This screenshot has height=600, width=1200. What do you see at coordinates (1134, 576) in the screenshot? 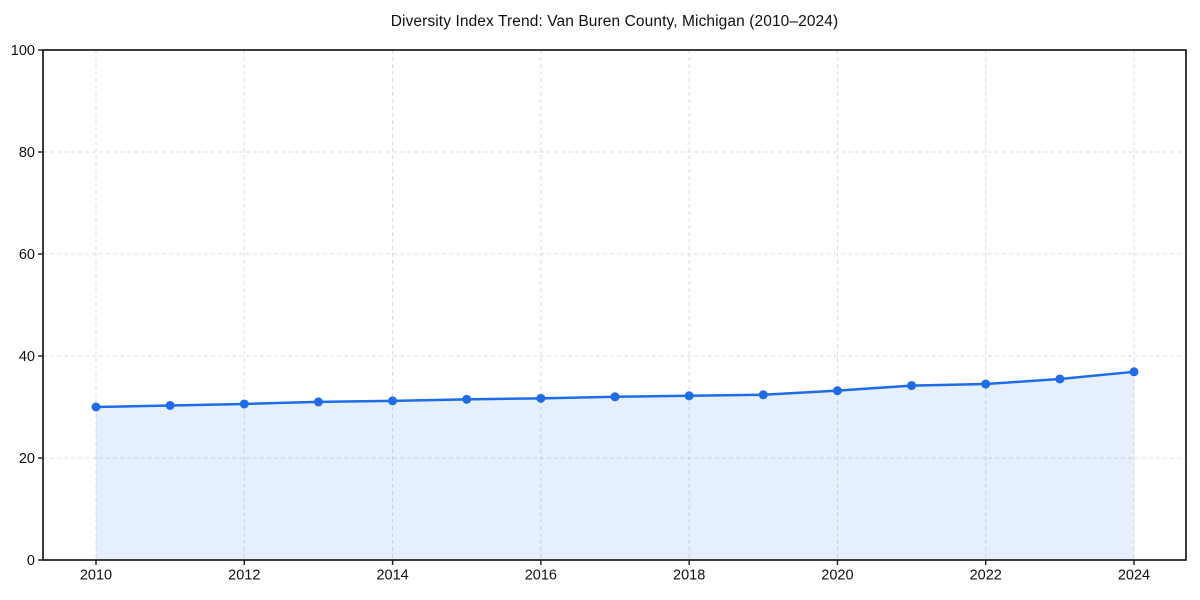
I see `x-tick-label: 2024` at bounding box center [1134, 576].